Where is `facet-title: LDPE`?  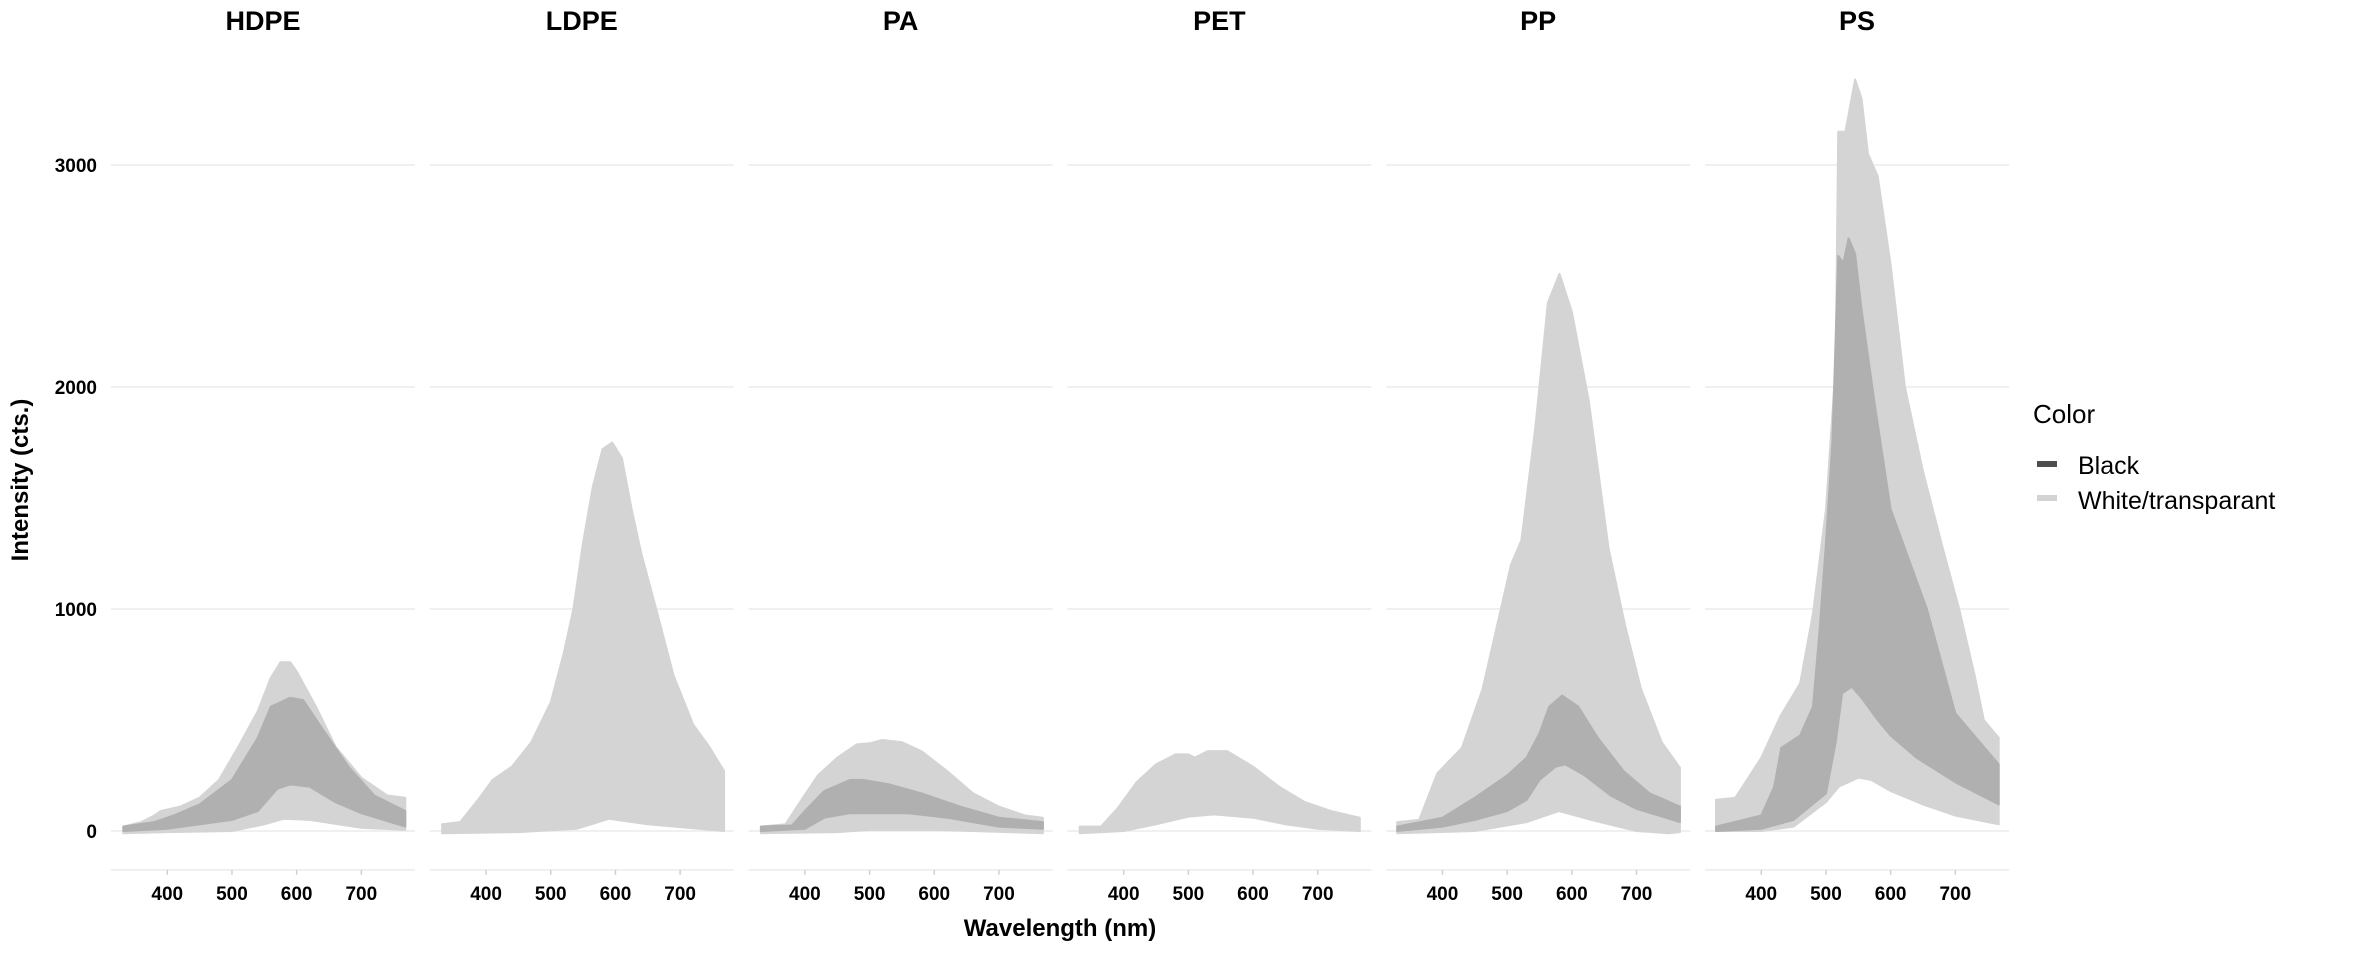 facet-title: LDPE is located at coordinates (582, 21).